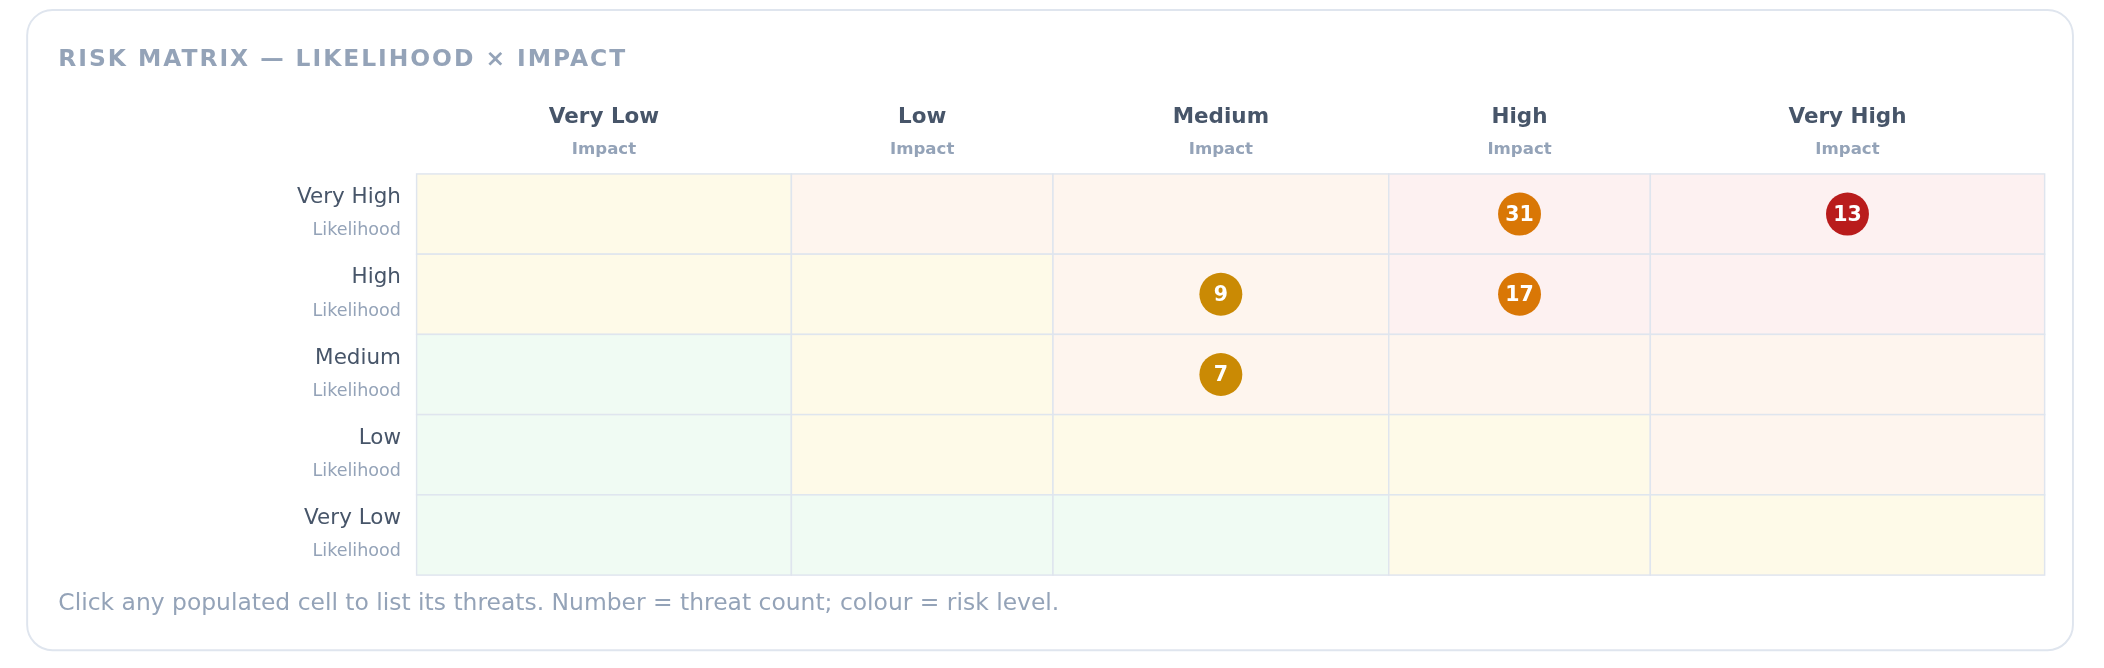 Image resolution: width=2104 pixels, height=668 pixels. What do you see at coordinates (343, 57) in the screenshot?
I see `chart-title: RISK MATRIX — LIKELIHOOD × IMPACT` at bounding box center [343, 57].